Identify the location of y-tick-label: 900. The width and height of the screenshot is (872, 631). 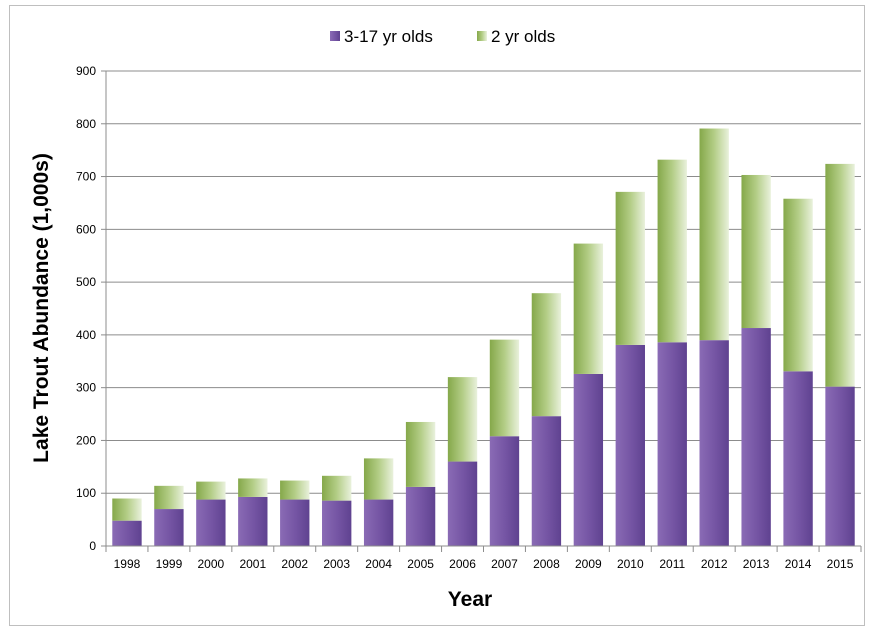
(86, 71).